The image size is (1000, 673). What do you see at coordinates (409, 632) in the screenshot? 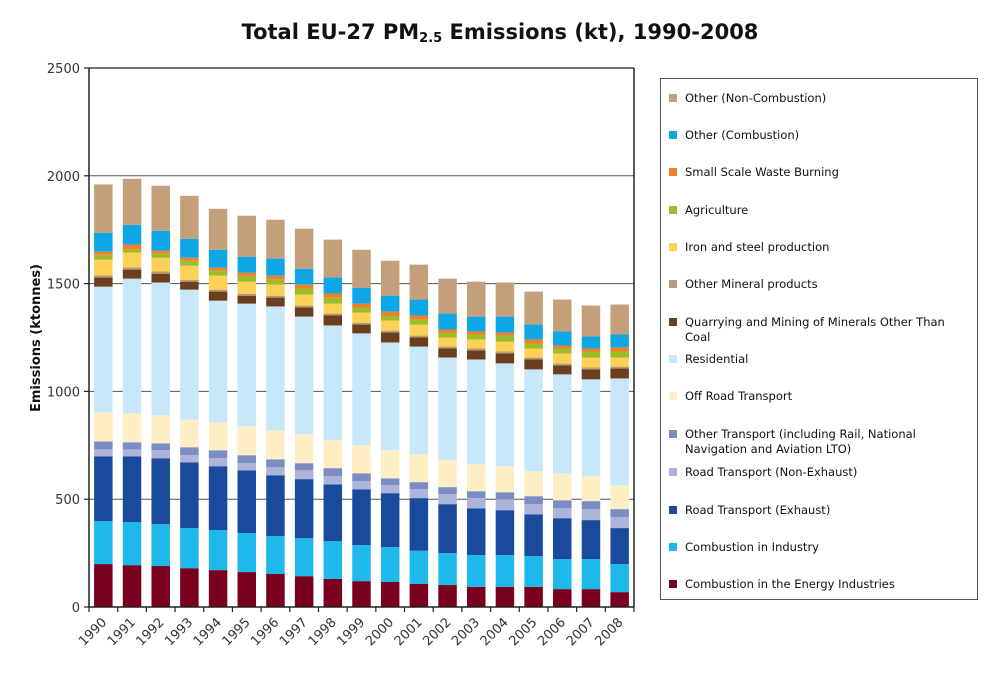
I see `x-tick-label: 2001` at bounding box center [409, 632].